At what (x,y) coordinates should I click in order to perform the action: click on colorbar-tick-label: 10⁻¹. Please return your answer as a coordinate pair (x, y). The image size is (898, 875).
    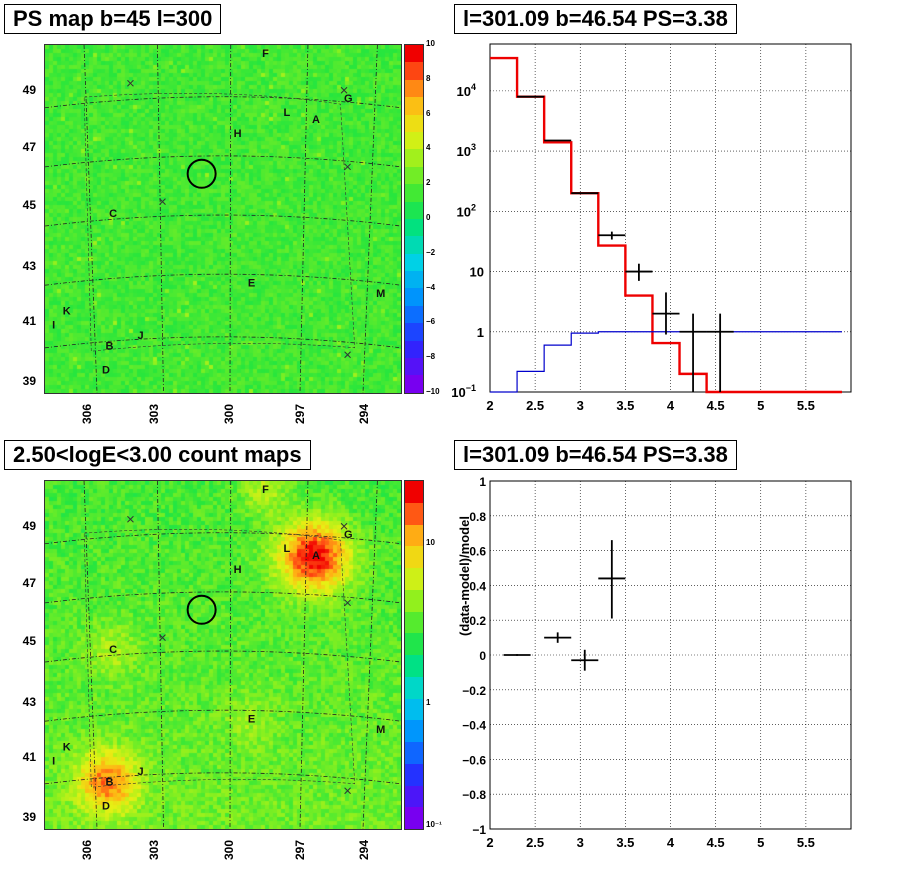
    Looking at the image, I should click on (434, 824).